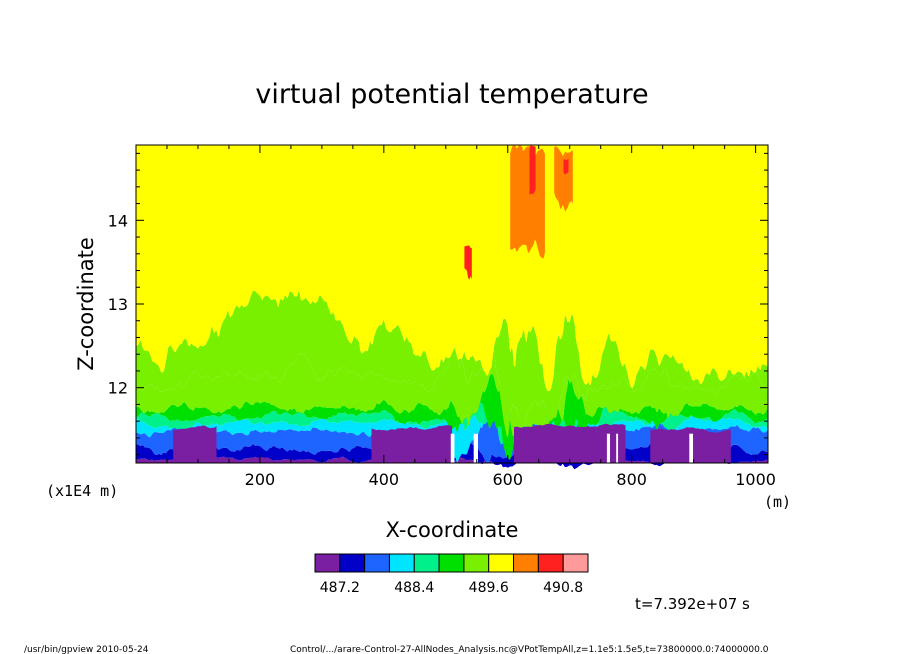 This screenshot has width=904, height=654. Describe the element at coordinates (563, 588) in the screenshot. I see `colorbar-label: 490.8` at that location.